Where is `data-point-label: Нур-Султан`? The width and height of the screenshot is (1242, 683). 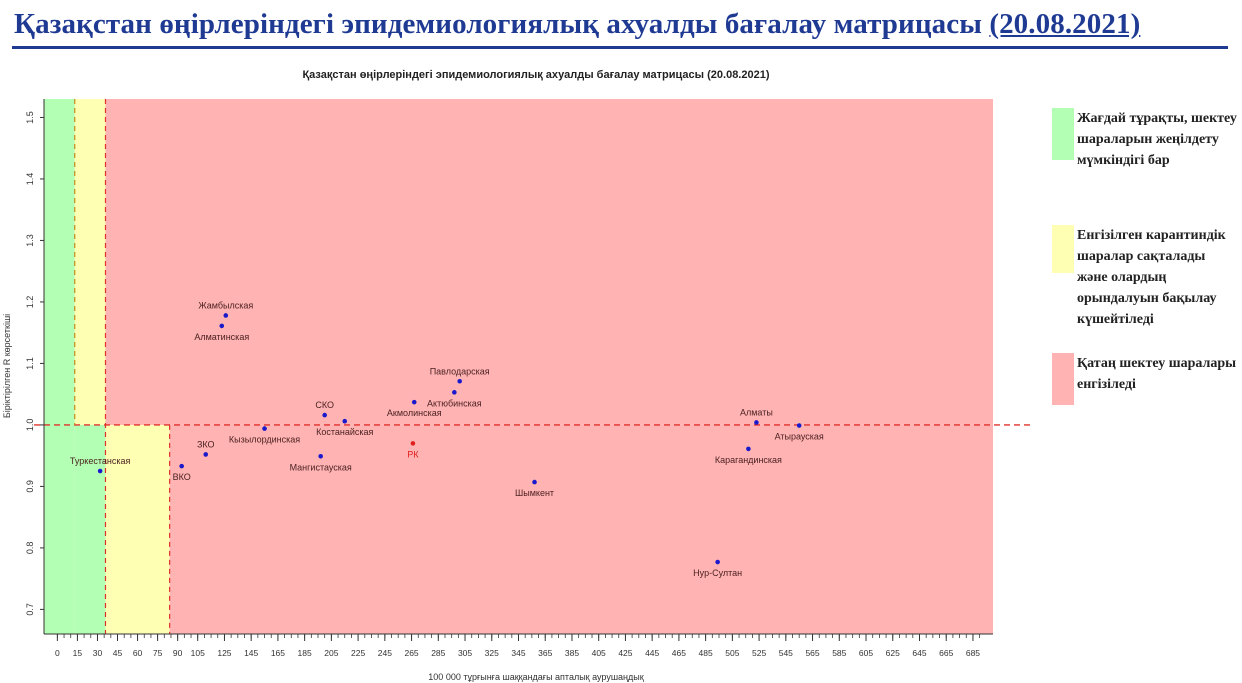
data-point-label: Нур-Султан is located at coordinates (717, 573).